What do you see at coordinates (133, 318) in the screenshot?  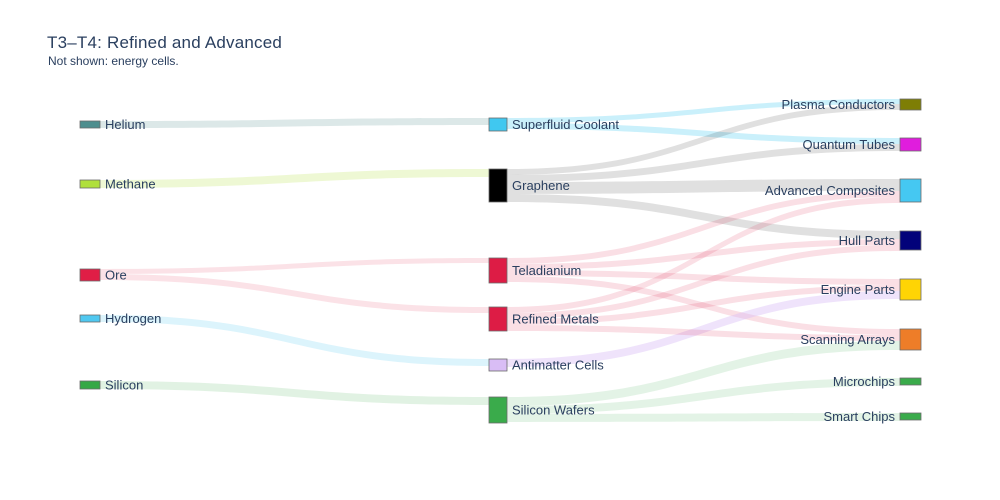 I see `sankey-node-label-hydrogen: Hydrogen` at bounding box center [133, 318].